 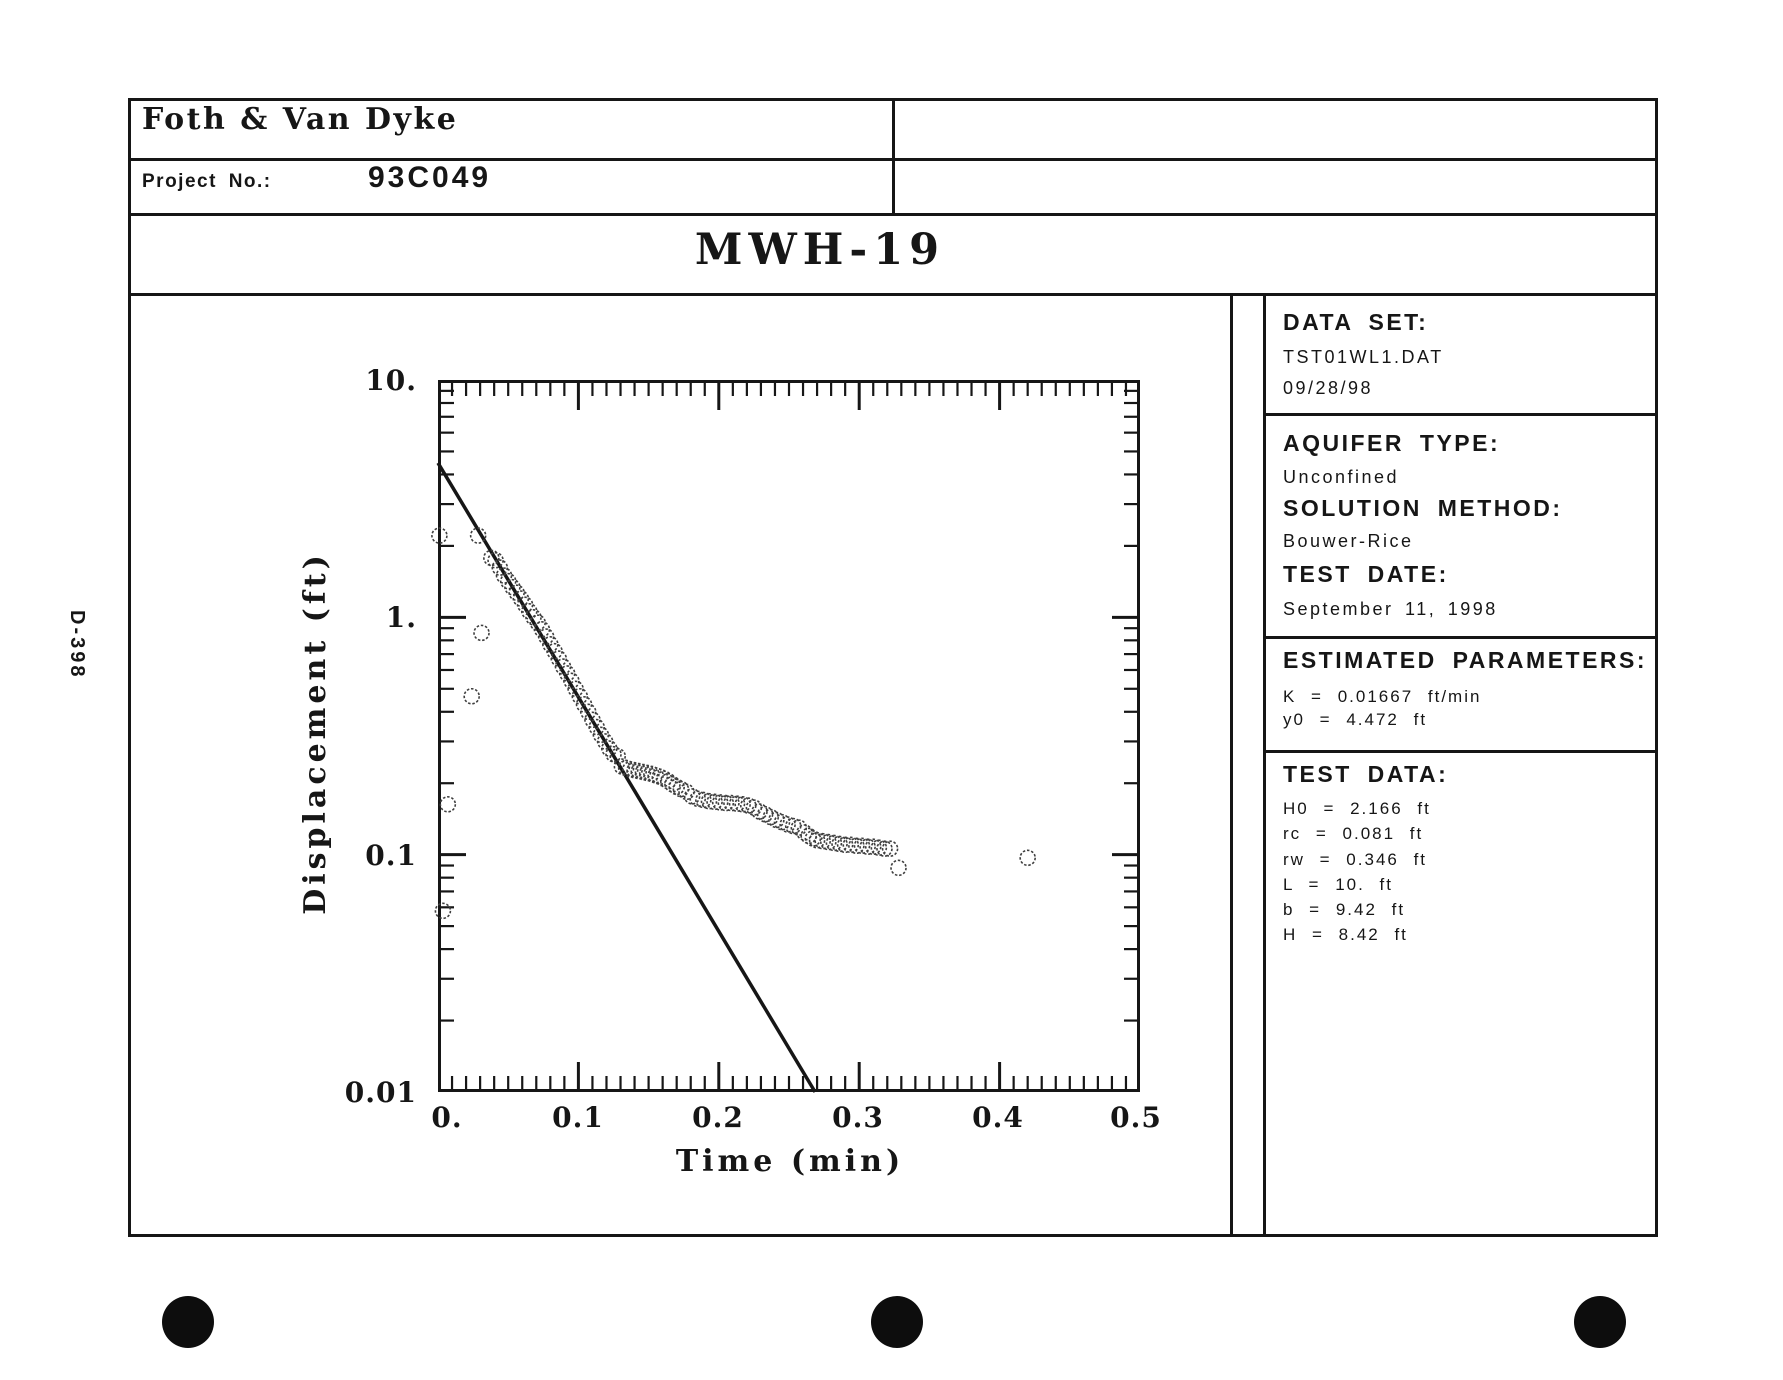 I want to click on test-date-heading: TEST DATE:, so click(x=1366, y=574).